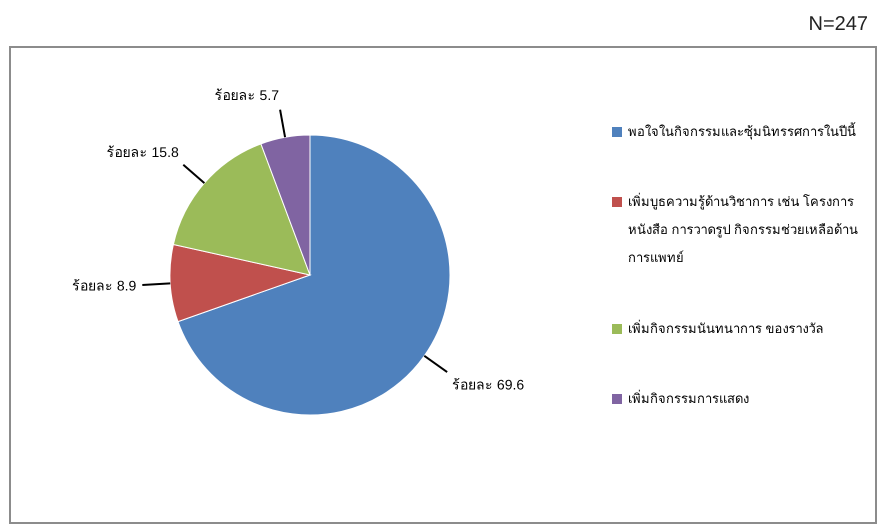  Describe the element at coordinates (142, 152) in the screenshot. I see `data-label: ร้อยละ 15.8` at that location.